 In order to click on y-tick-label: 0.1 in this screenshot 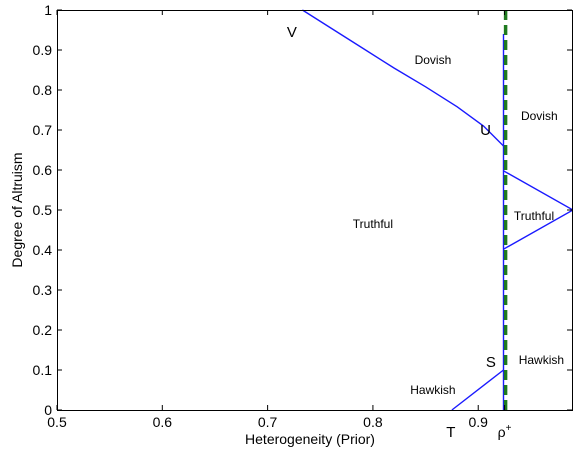, I will do `click(43, 370)`.